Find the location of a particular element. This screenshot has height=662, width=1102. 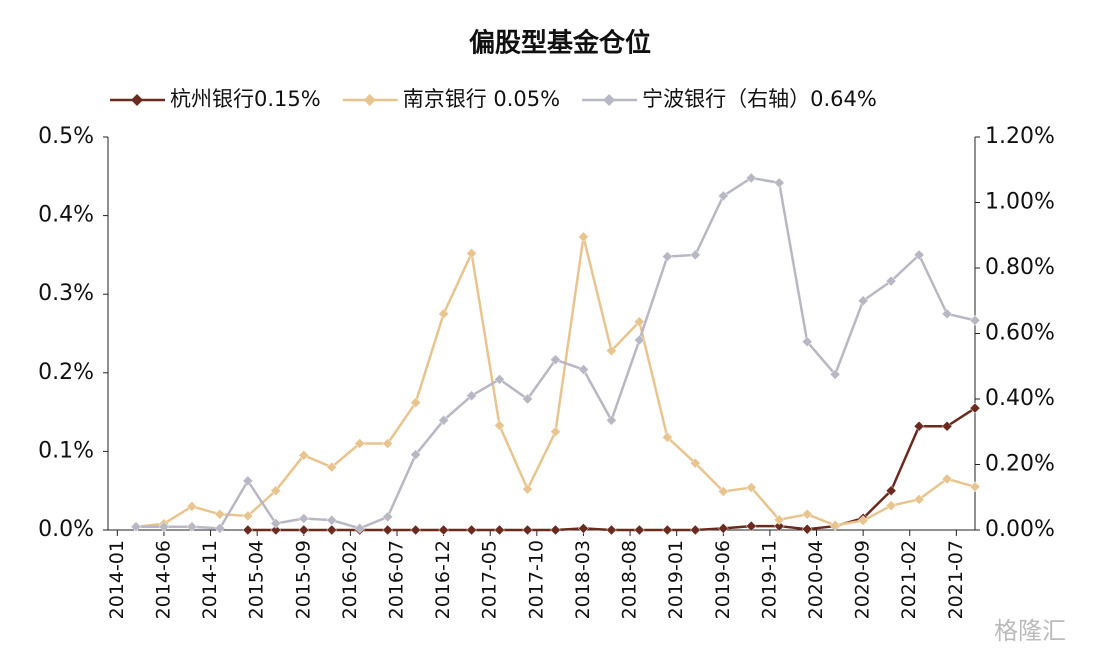

x-tick-label: 2014-11 is located at coordinates (210, 579).